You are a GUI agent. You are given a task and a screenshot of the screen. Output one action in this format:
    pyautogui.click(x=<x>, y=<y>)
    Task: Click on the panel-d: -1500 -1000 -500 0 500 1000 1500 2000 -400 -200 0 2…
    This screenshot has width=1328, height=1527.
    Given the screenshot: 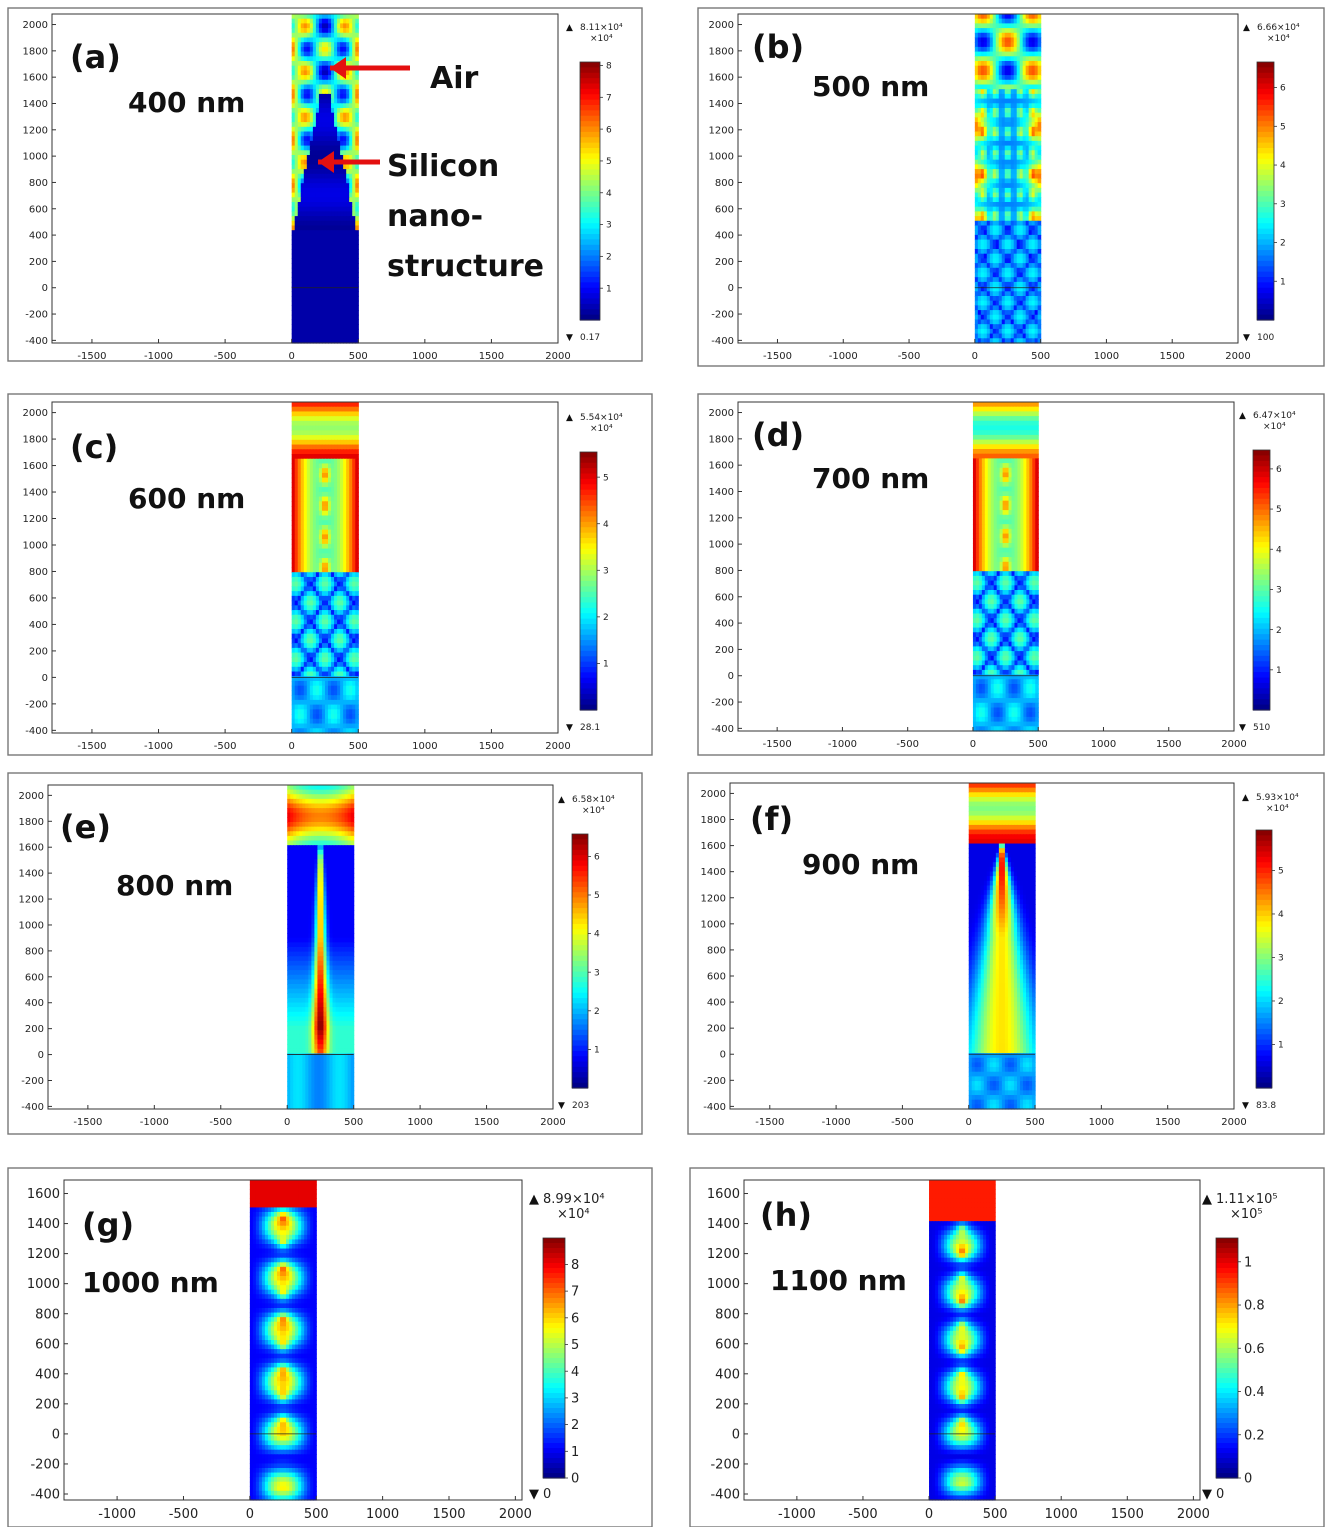 What is the action you would take?
    pyautogui.click(x=1011, y=574)
    